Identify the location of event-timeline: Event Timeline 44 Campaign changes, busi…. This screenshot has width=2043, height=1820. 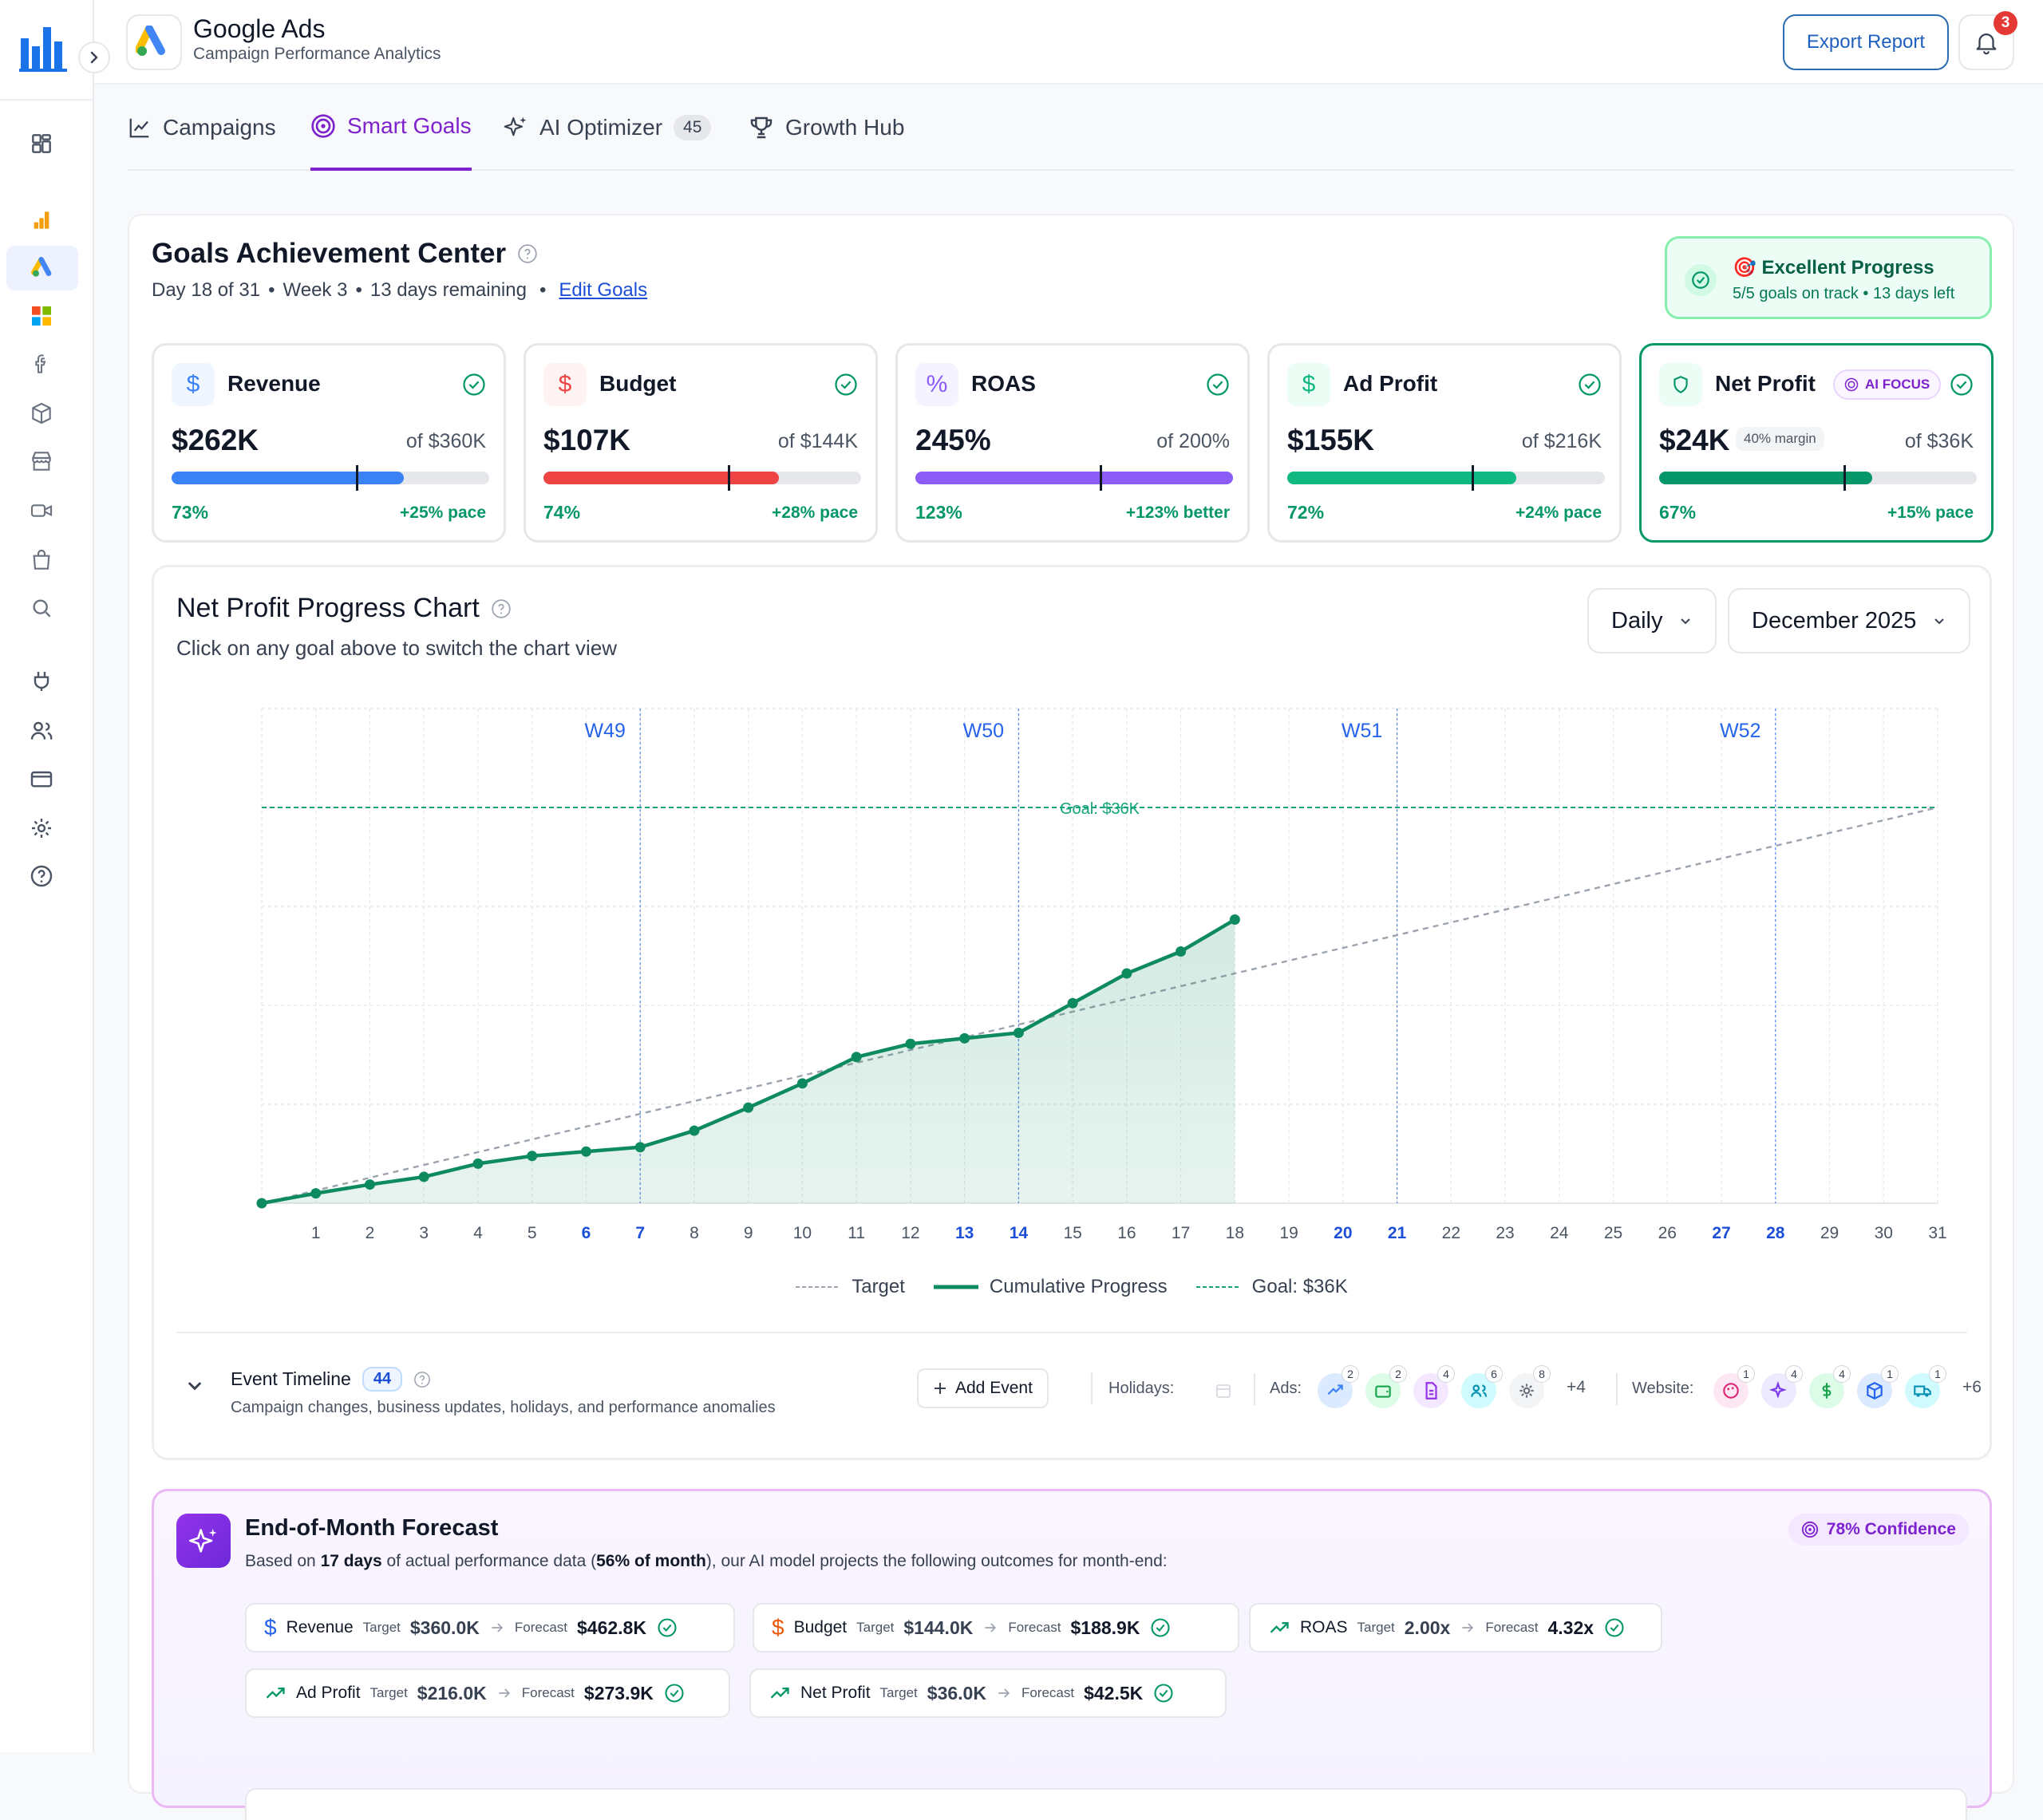
(1079, 1393).